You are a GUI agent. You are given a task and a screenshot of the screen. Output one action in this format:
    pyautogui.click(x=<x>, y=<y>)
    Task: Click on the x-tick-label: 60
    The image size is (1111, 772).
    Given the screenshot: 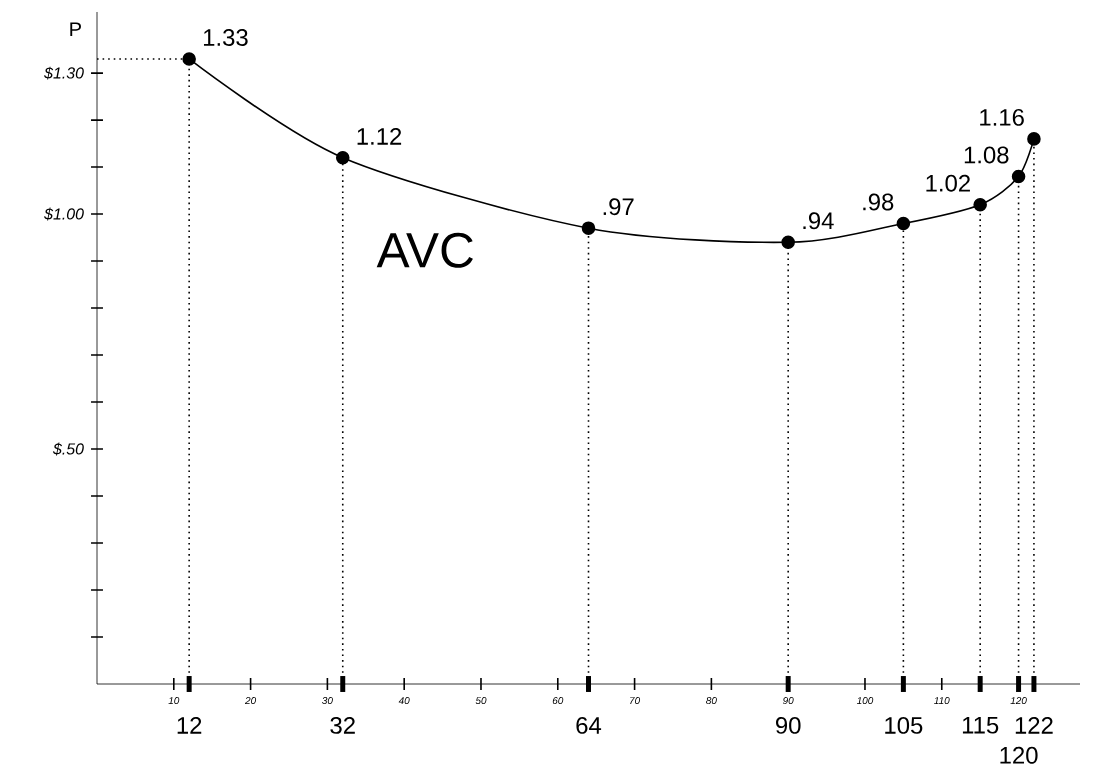 What is the action you would take?
    pyautogui.click(x=558, y=701)
    